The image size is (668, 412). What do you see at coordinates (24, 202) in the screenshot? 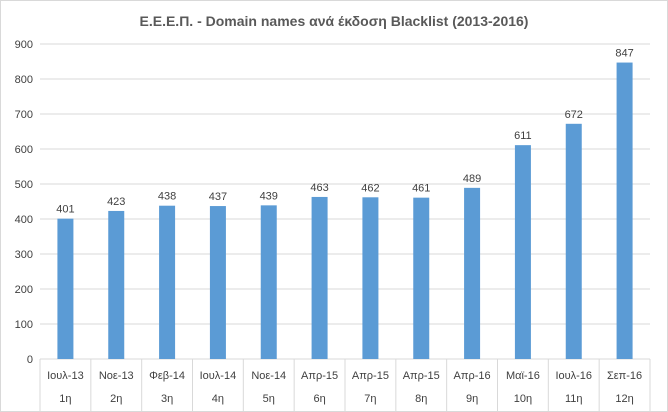
I see `y-axis-tick-labels: 0 100 200 300 400 500 600 700 800 900` at bounding box center [24, 202].